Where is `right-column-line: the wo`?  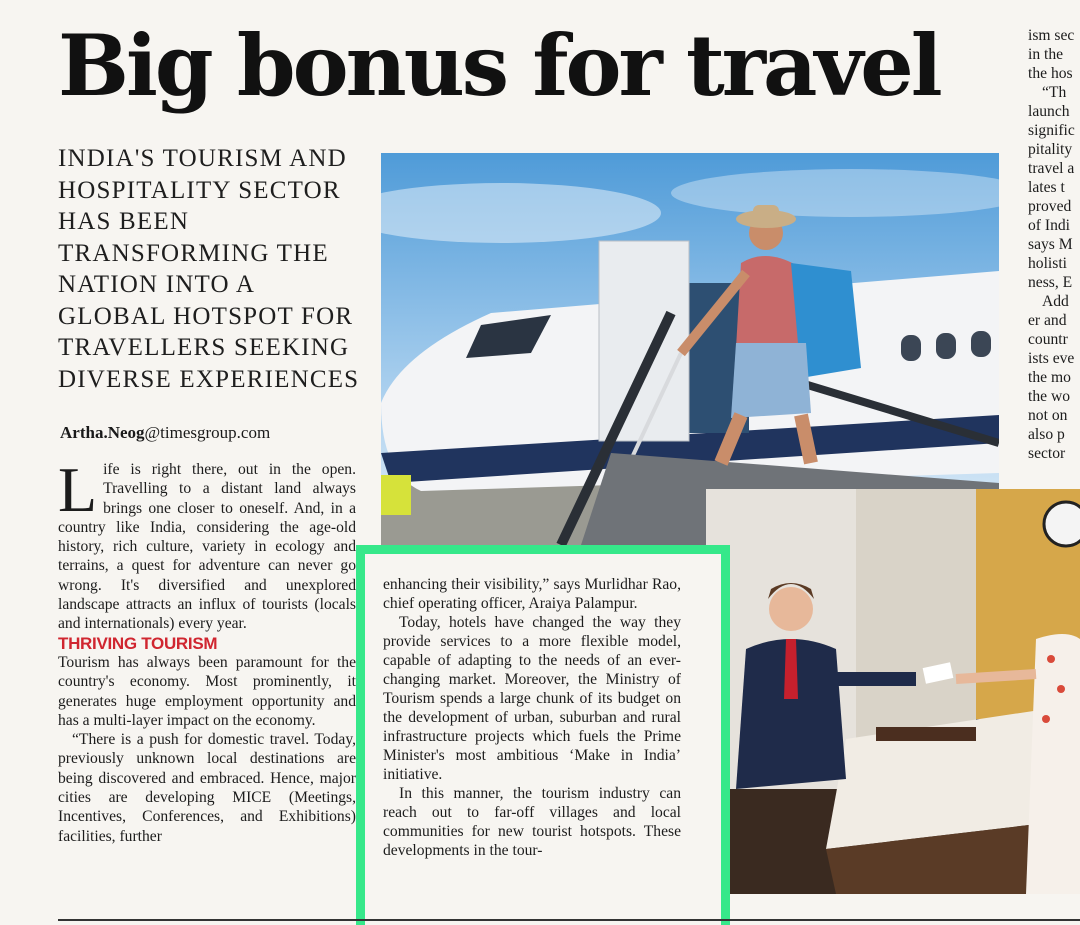 right-column-line: the wo is located at coordinates (1049, 396).